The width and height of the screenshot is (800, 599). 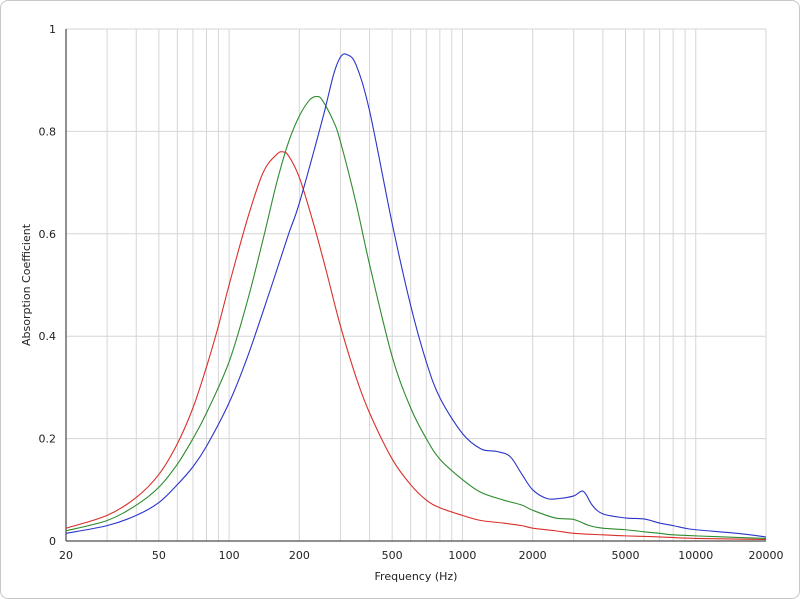 I want to click on y-tick-labels: 0 0.2 0.4 0.6 0.8 1, so click(x=48, y=285).